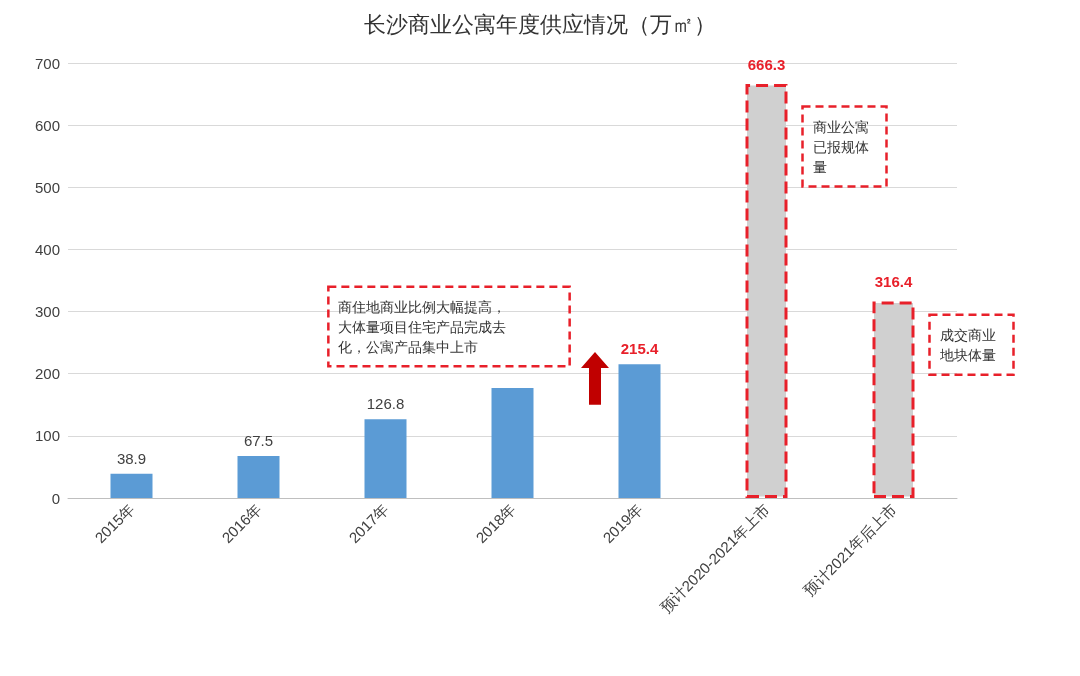 The height and width of the screenshot is (676, 1080). Describe the element at coordinates (967, 344) in the screenshot. I see `annotation: 成交商业地块体量` at that location.